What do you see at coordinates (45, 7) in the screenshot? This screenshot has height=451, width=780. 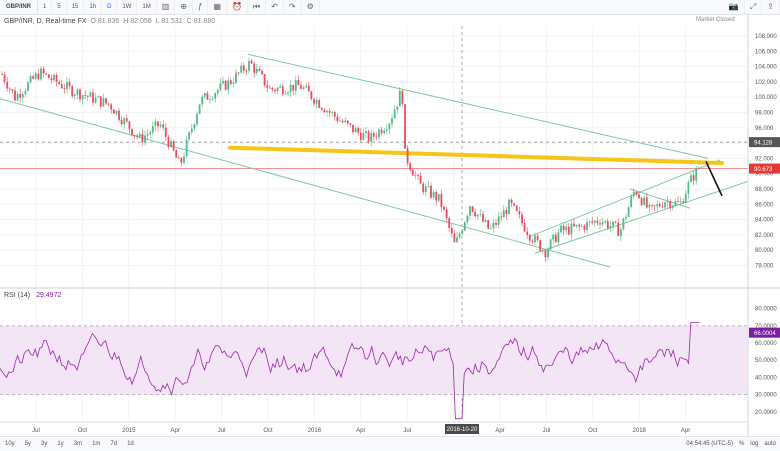 I see `interval-1: 1` at bounding box center [45, 7].